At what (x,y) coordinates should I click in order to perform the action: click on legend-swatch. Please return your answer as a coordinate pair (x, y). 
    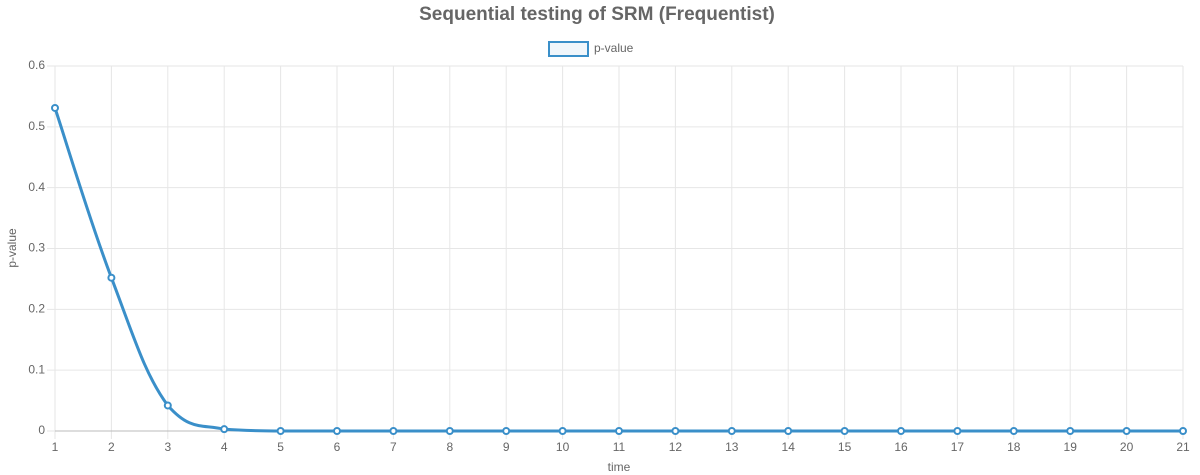
    Looking at the image, I should click on (568, 49).